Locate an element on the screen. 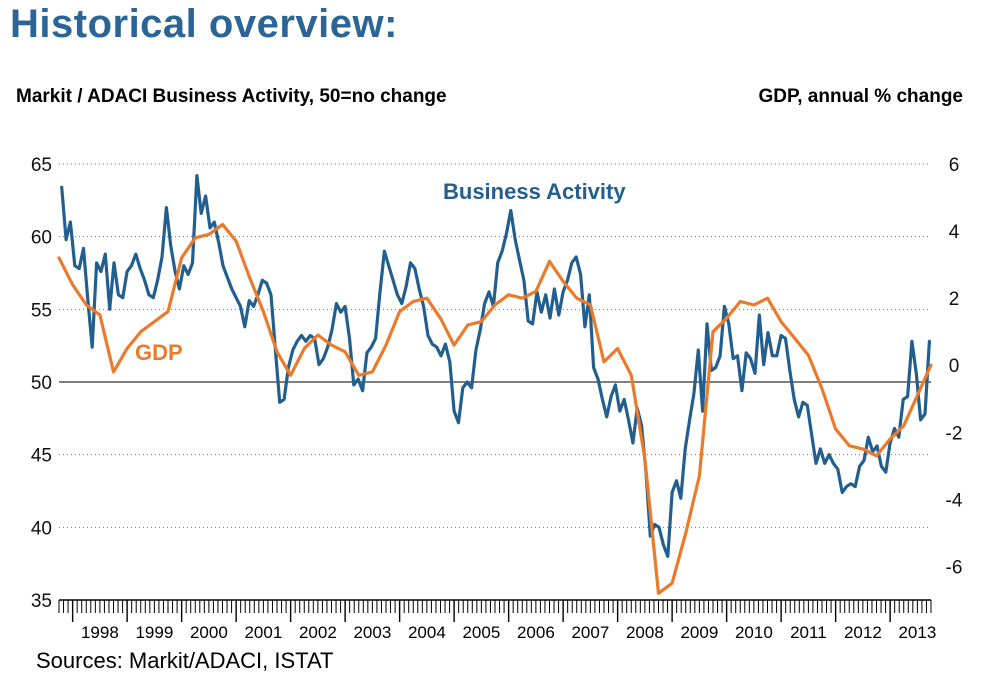  right-tick-label: -2 is located at coordinates (954, 433).